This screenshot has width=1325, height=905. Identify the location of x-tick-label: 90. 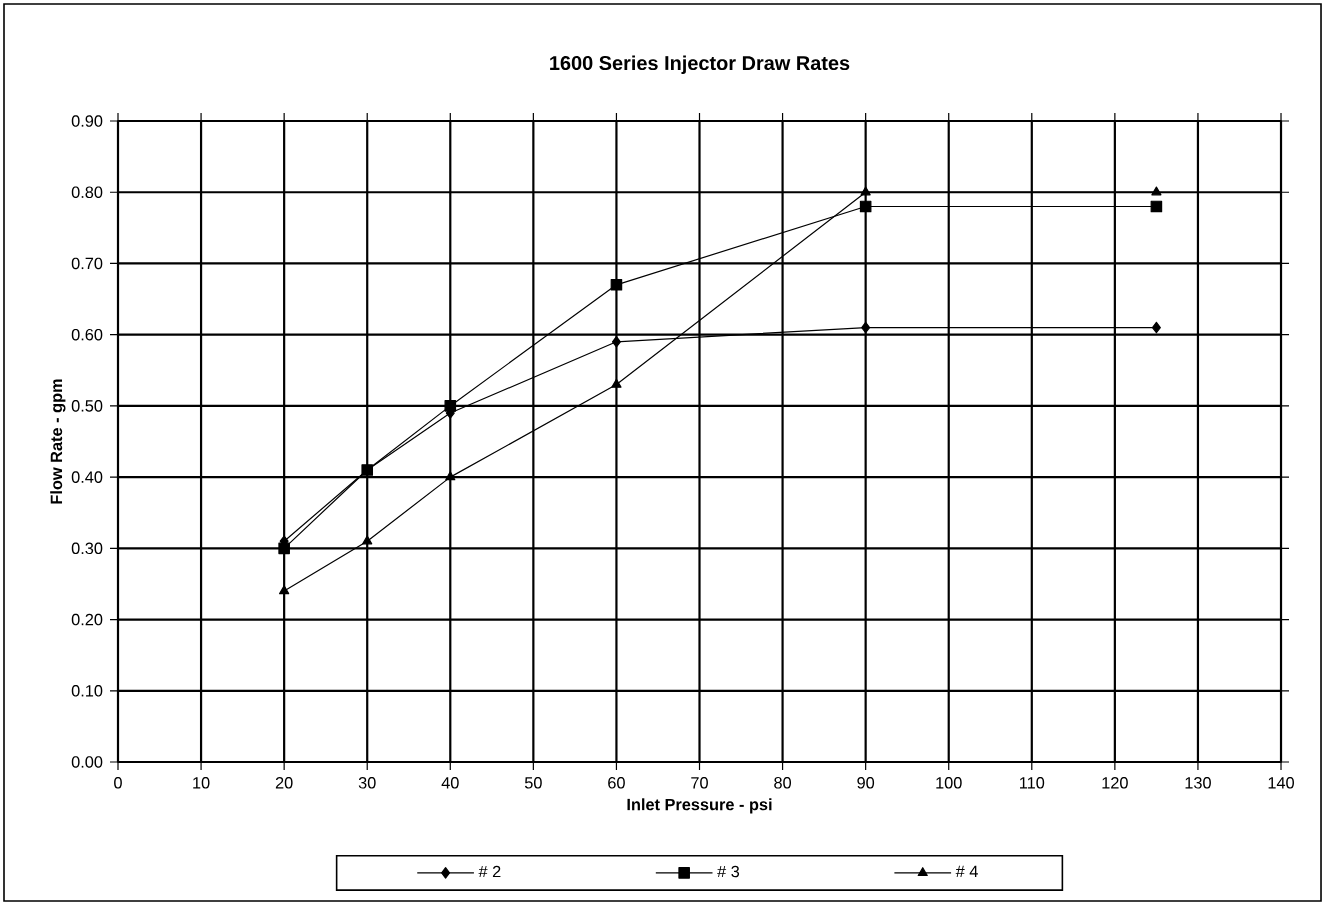
(866, 783).